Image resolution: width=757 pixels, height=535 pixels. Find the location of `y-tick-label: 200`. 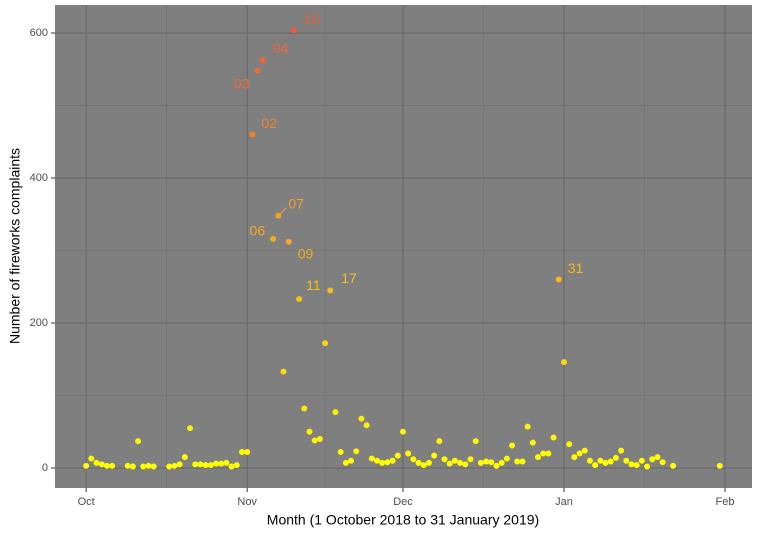

y-tick-label: 200 is located at coordinates (39, 323).